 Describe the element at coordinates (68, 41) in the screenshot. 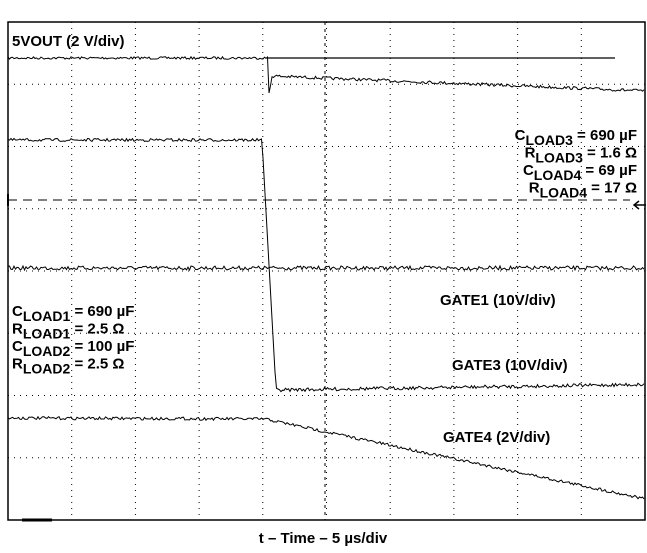

I see `channel-label: 5VOUT (2 V/div)` at that location.